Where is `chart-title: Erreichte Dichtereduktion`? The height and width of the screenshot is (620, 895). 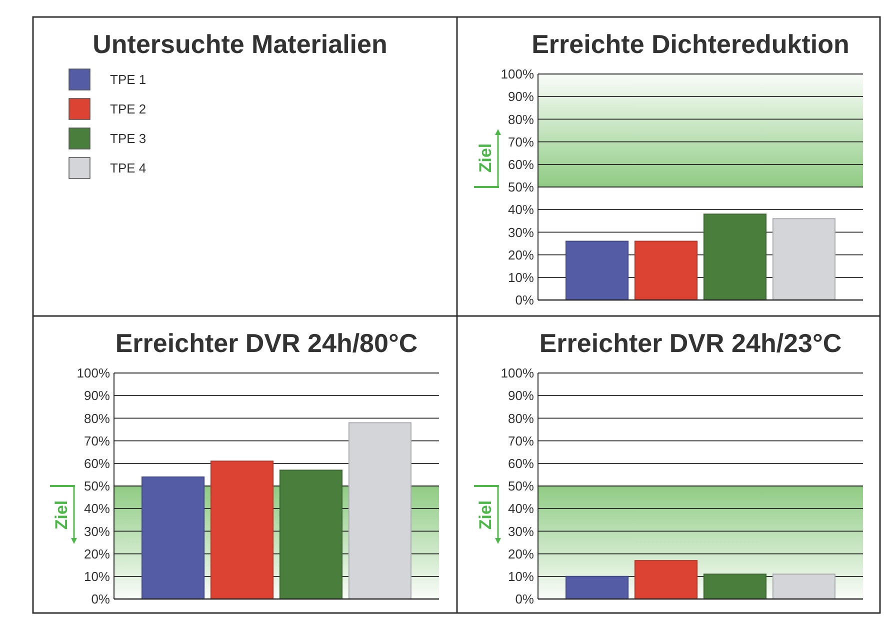
chart-title: Erreichte Dichtereduktion is located at coordinates (691, 44).